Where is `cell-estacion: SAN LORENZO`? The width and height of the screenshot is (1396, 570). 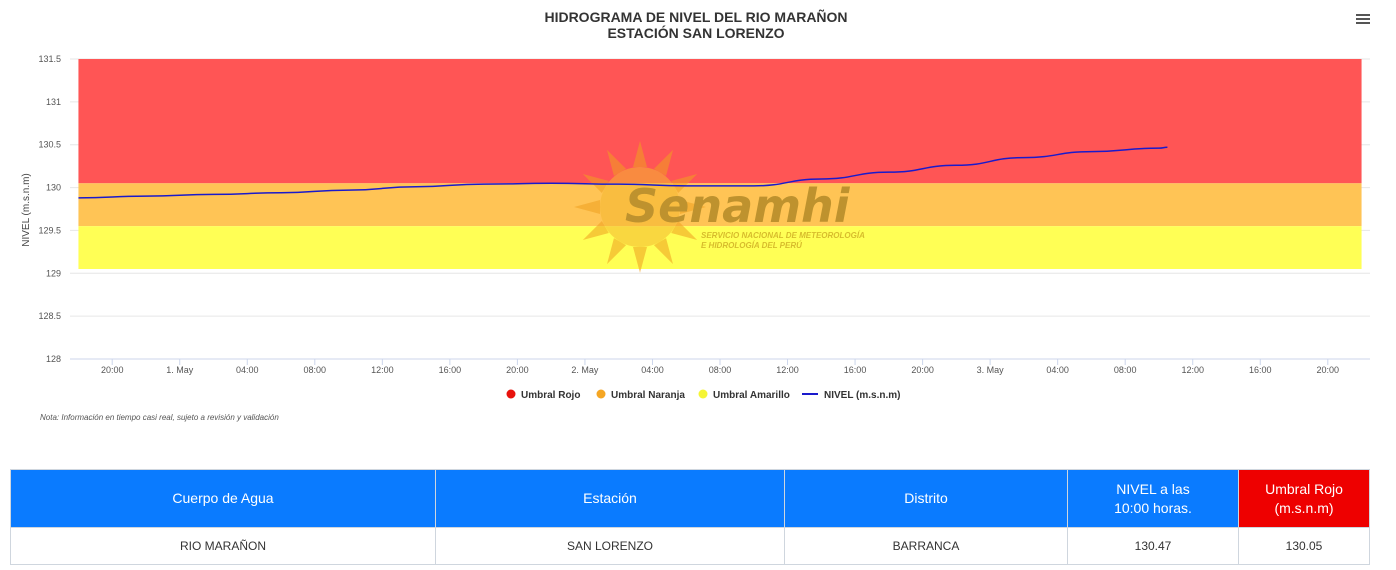 cell-estacion: SAN LORENZO is located at coordinates (610, 546).